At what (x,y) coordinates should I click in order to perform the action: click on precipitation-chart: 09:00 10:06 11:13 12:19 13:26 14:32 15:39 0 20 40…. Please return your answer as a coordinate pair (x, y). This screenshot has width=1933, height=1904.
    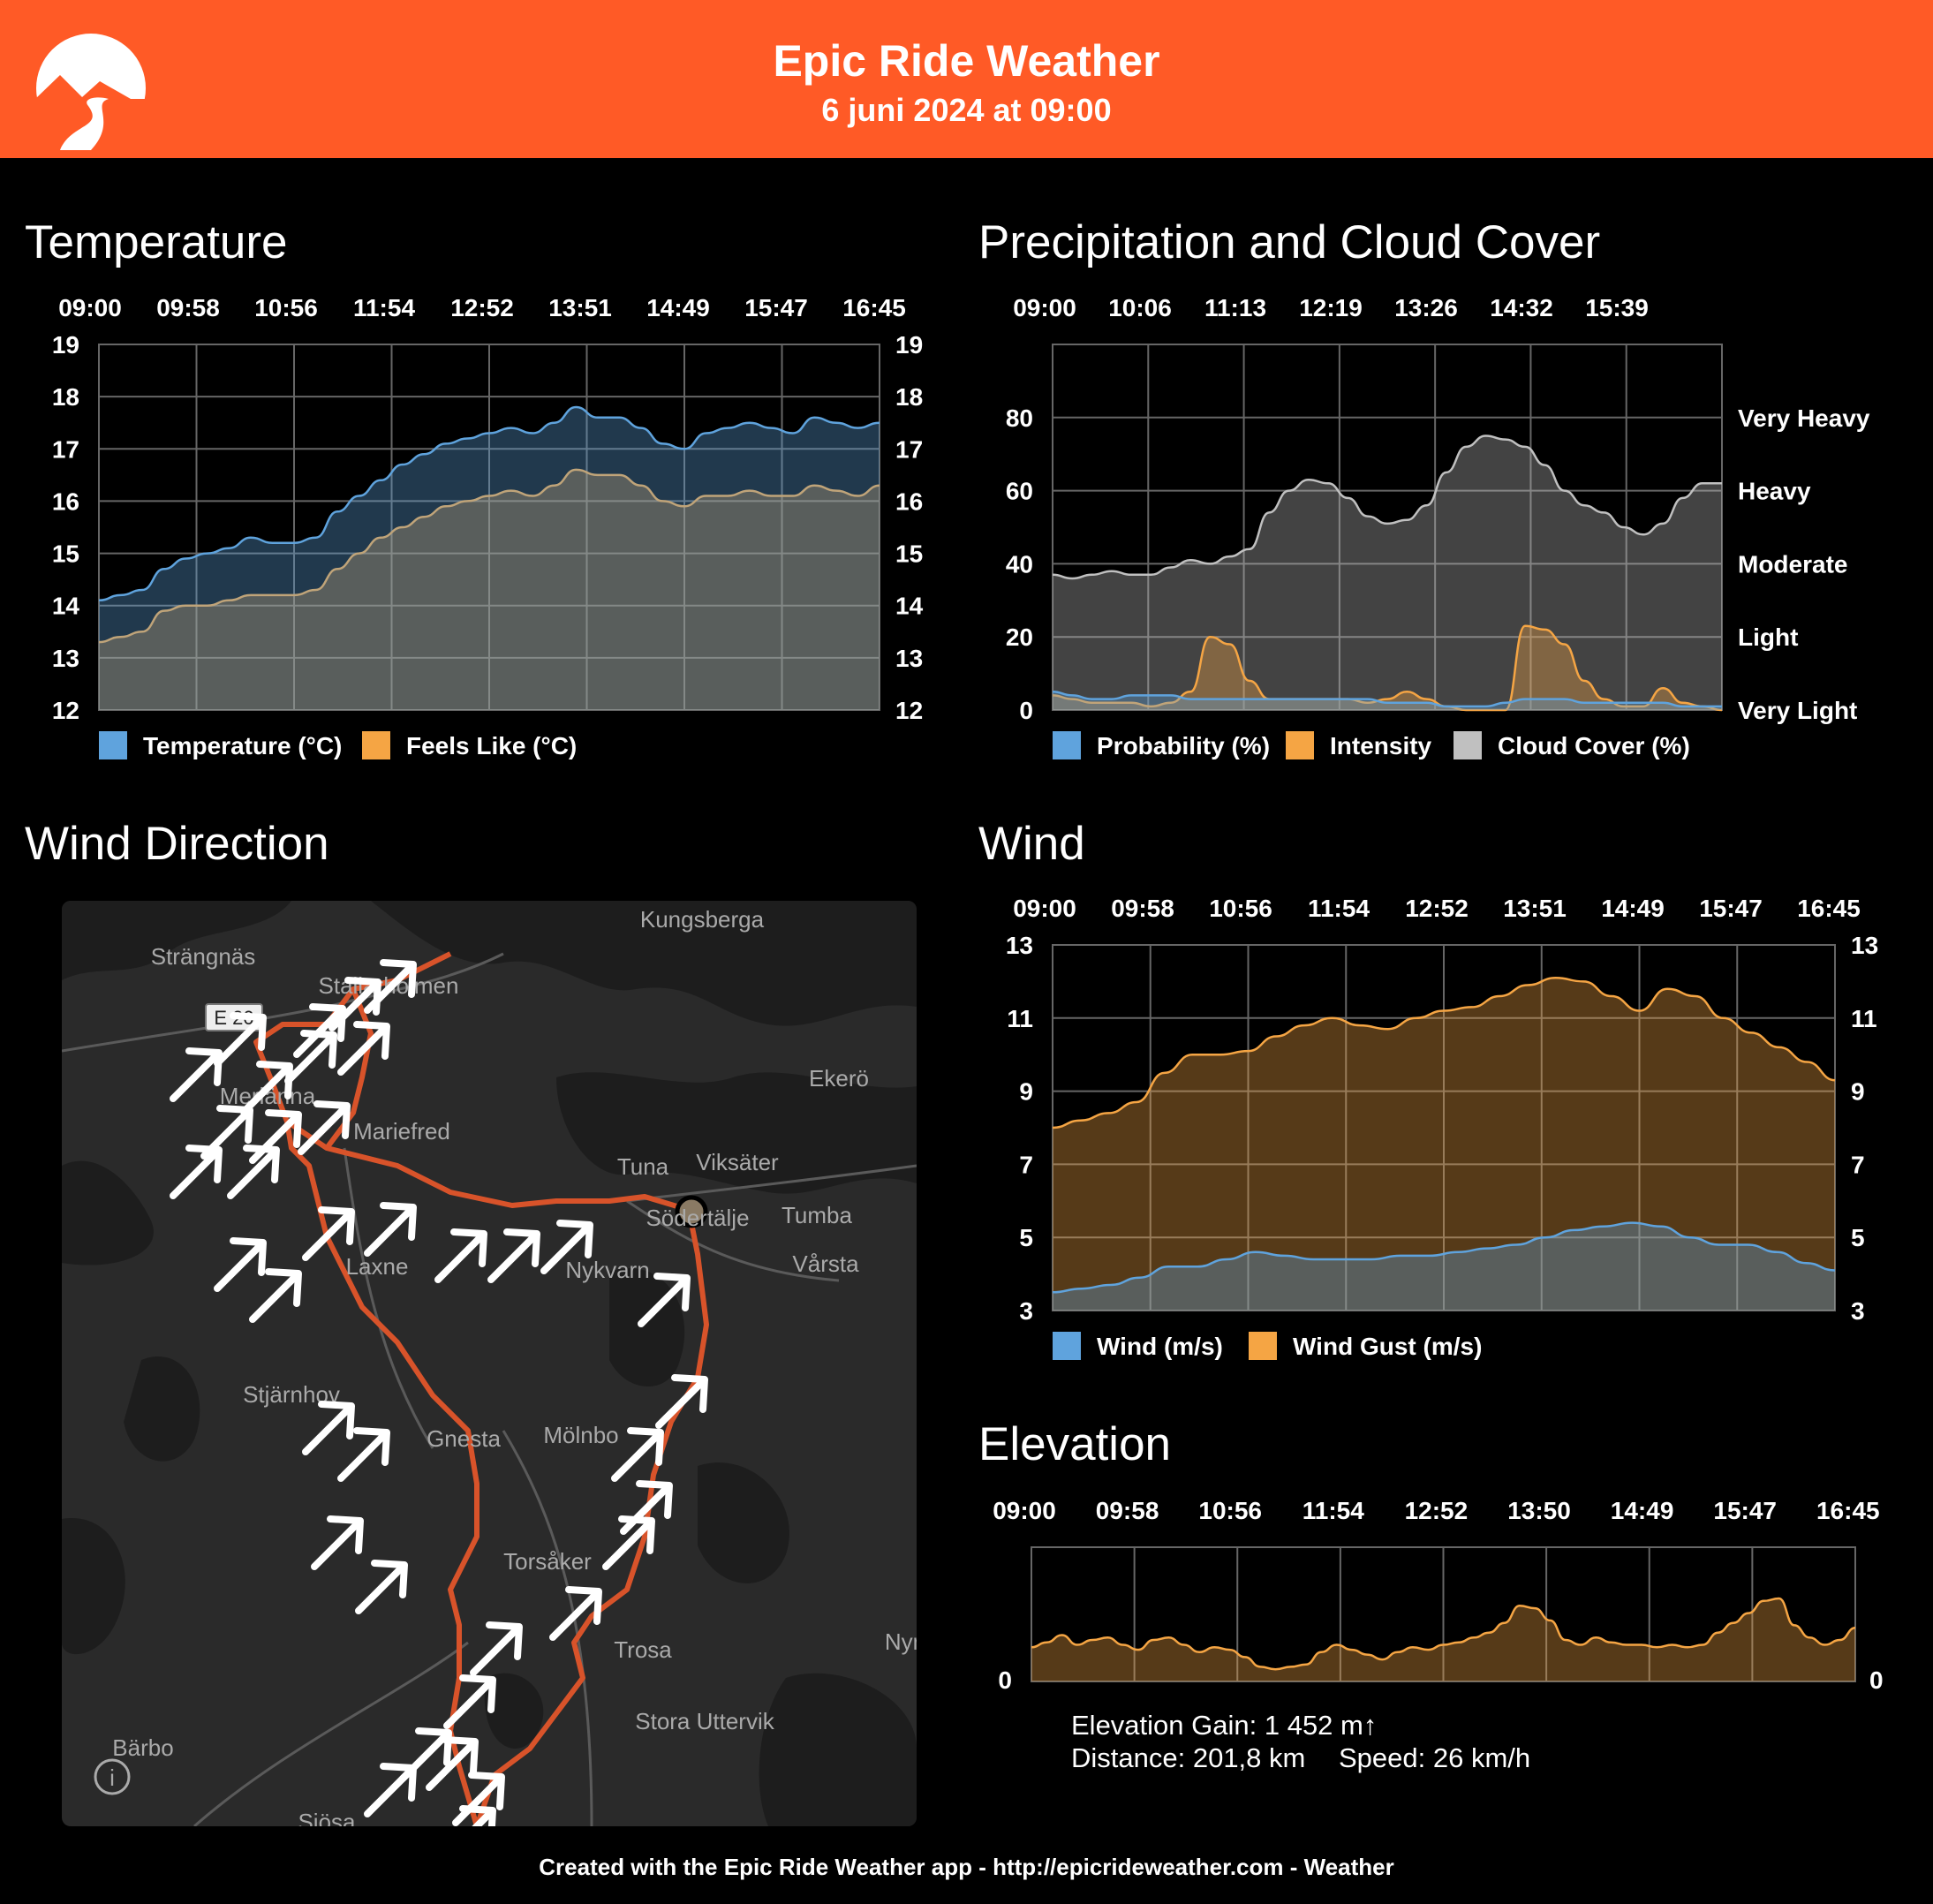
    Looking at the image, I should click on (1438, 526).